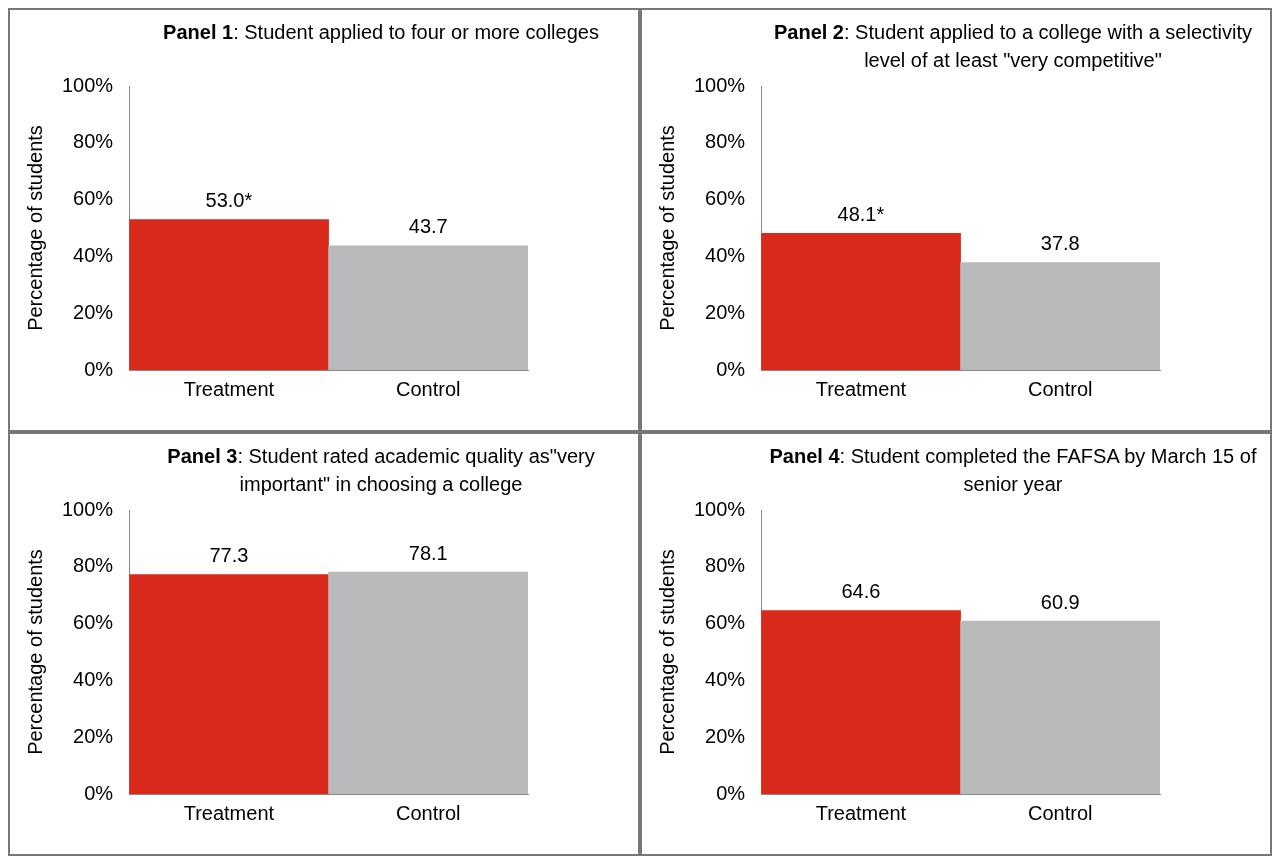 The height and width of the screenshot is (868, 1276). Describe the element at coordinates (229, 200) in the screenshot. I see `data-label: 53.0*` at that location.